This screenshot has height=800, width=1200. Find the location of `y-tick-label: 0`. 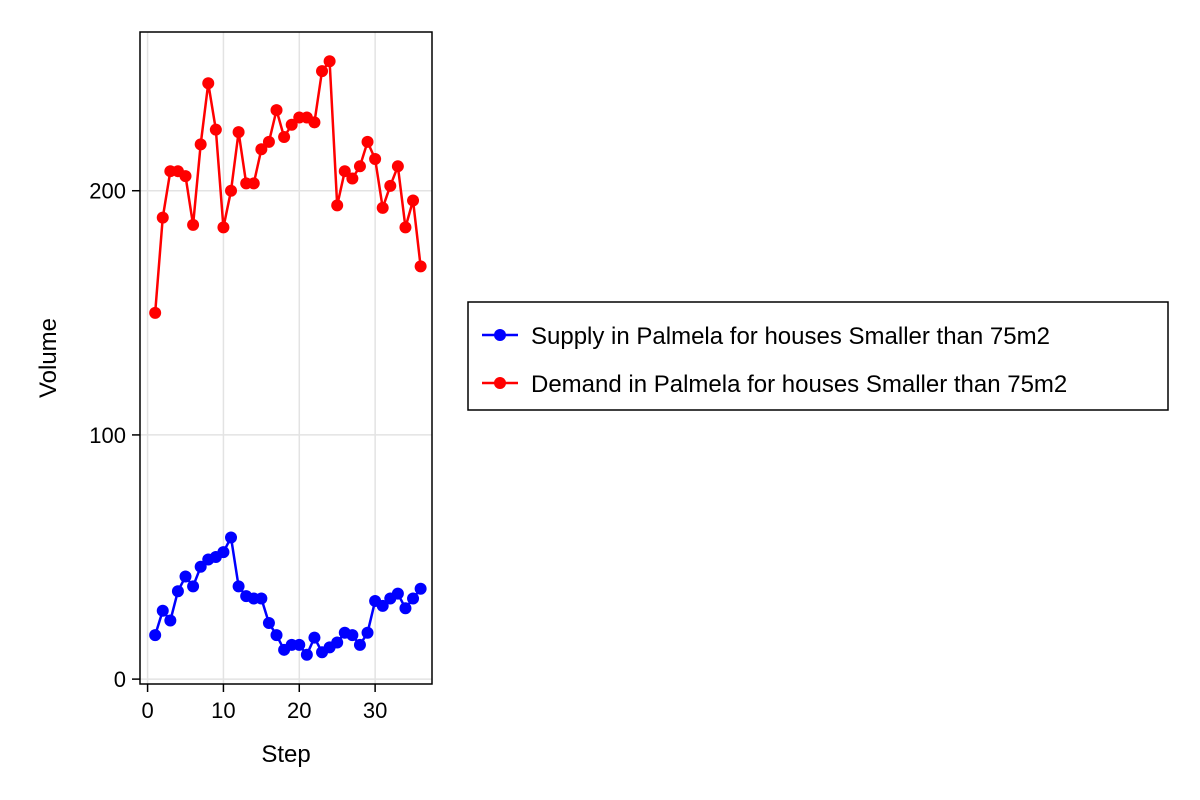

y-tick-label: 0 is located at coordinates (120, 679).